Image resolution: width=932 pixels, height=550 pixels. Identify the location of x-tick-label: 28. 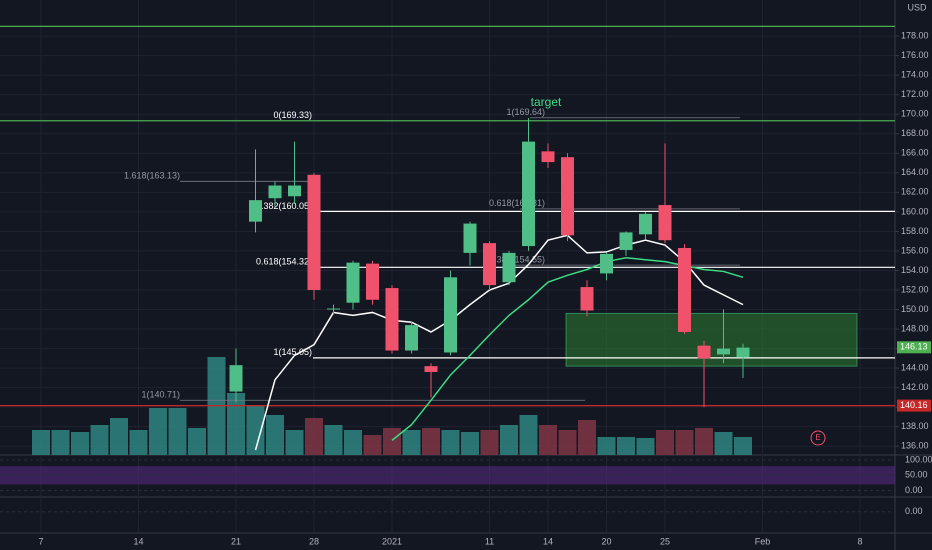
(314, 541).